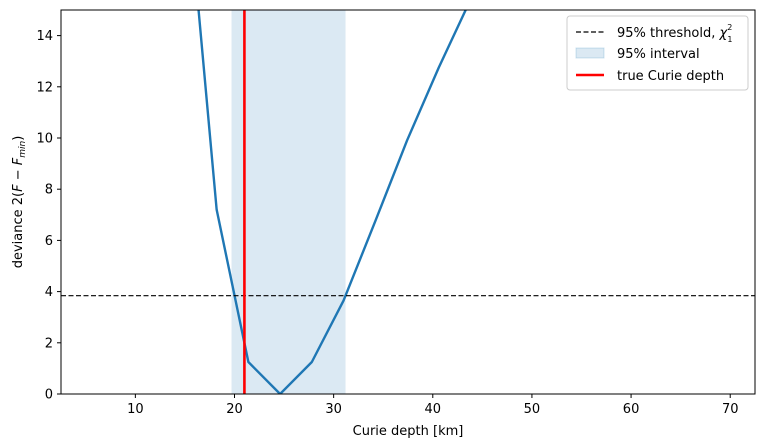  What do you see at coordinates (135, 409) in the screenshot?
I see `x-tick-label: 10` at bounding box center [135, 409].